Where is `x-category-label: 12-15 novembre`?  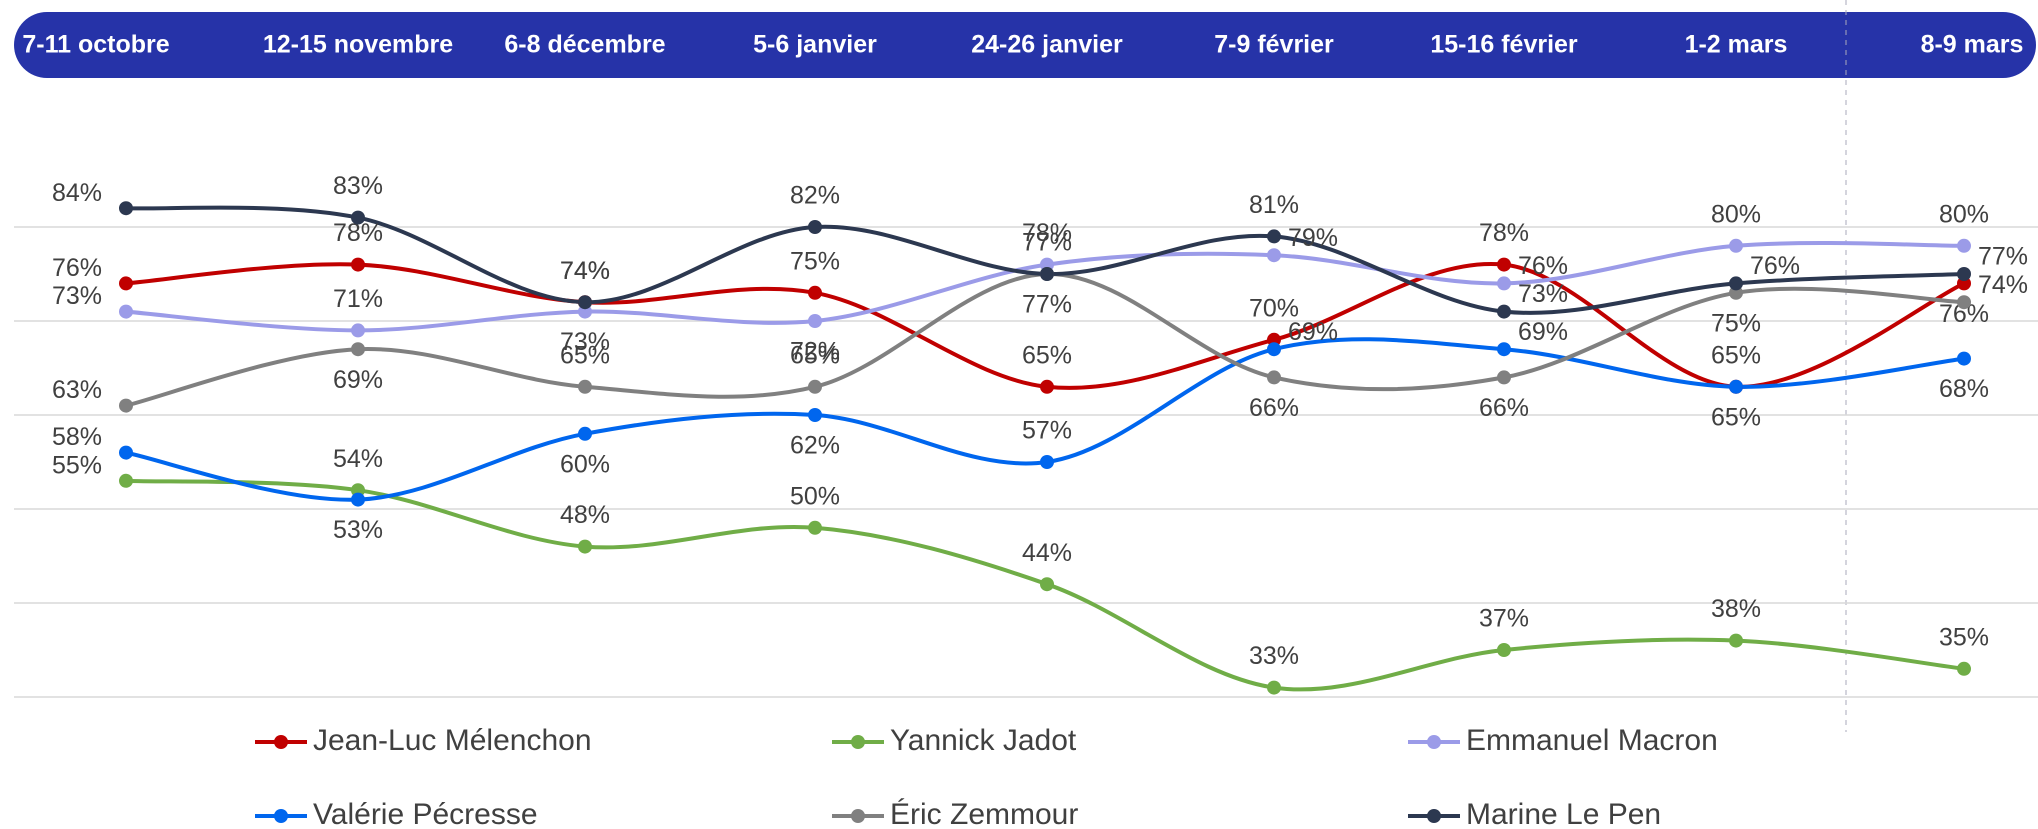
x-category-label: 12-15 novembre is located at coordinates (358, 45).